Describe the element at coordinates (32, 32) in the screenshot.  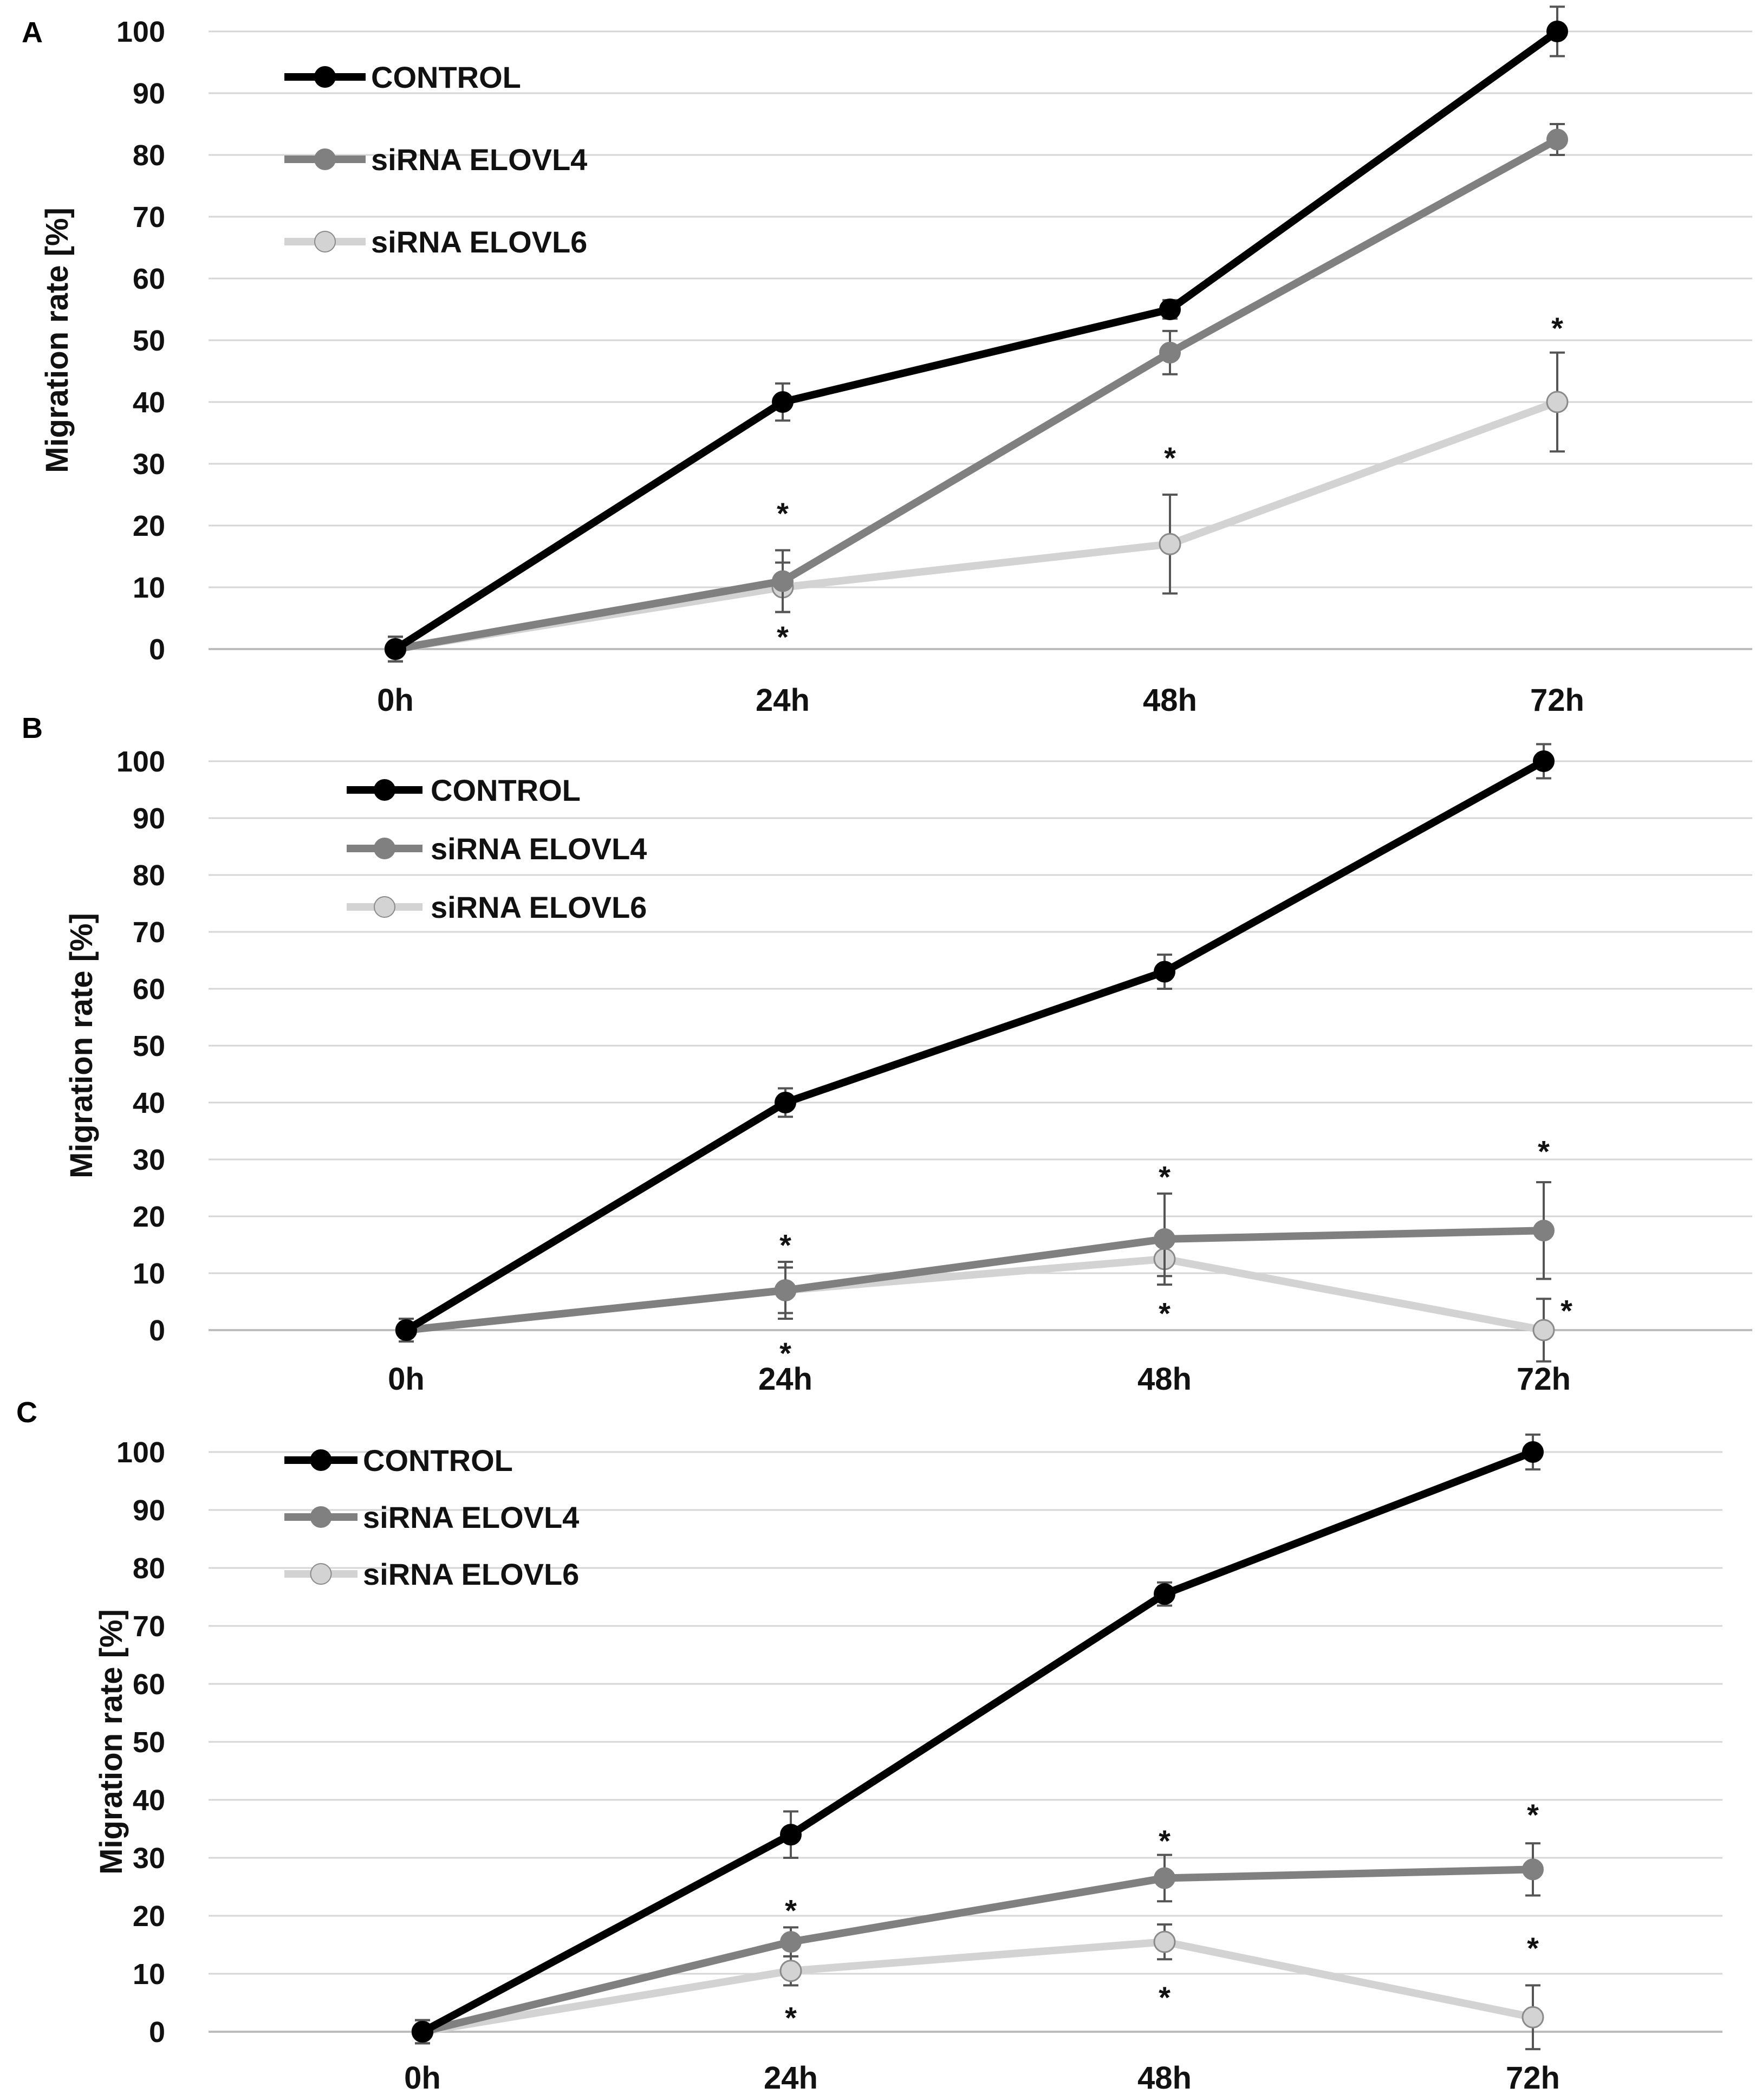
I see `panel-letter: A` at that location.